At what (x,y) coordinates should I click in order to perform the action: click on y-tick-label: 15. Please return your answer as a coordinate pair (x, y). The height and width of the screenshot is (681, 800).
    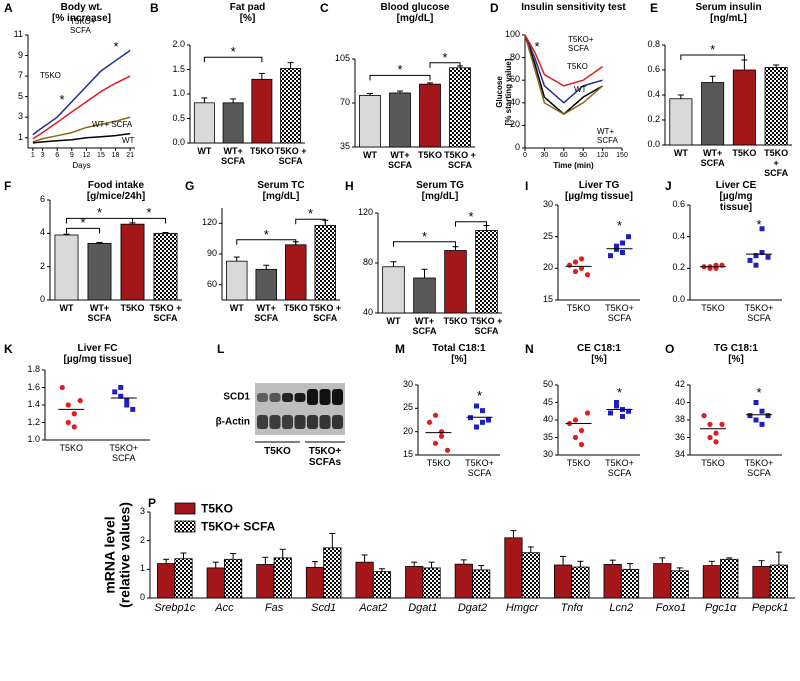
    Looking at the image, I should click on (407, 454).